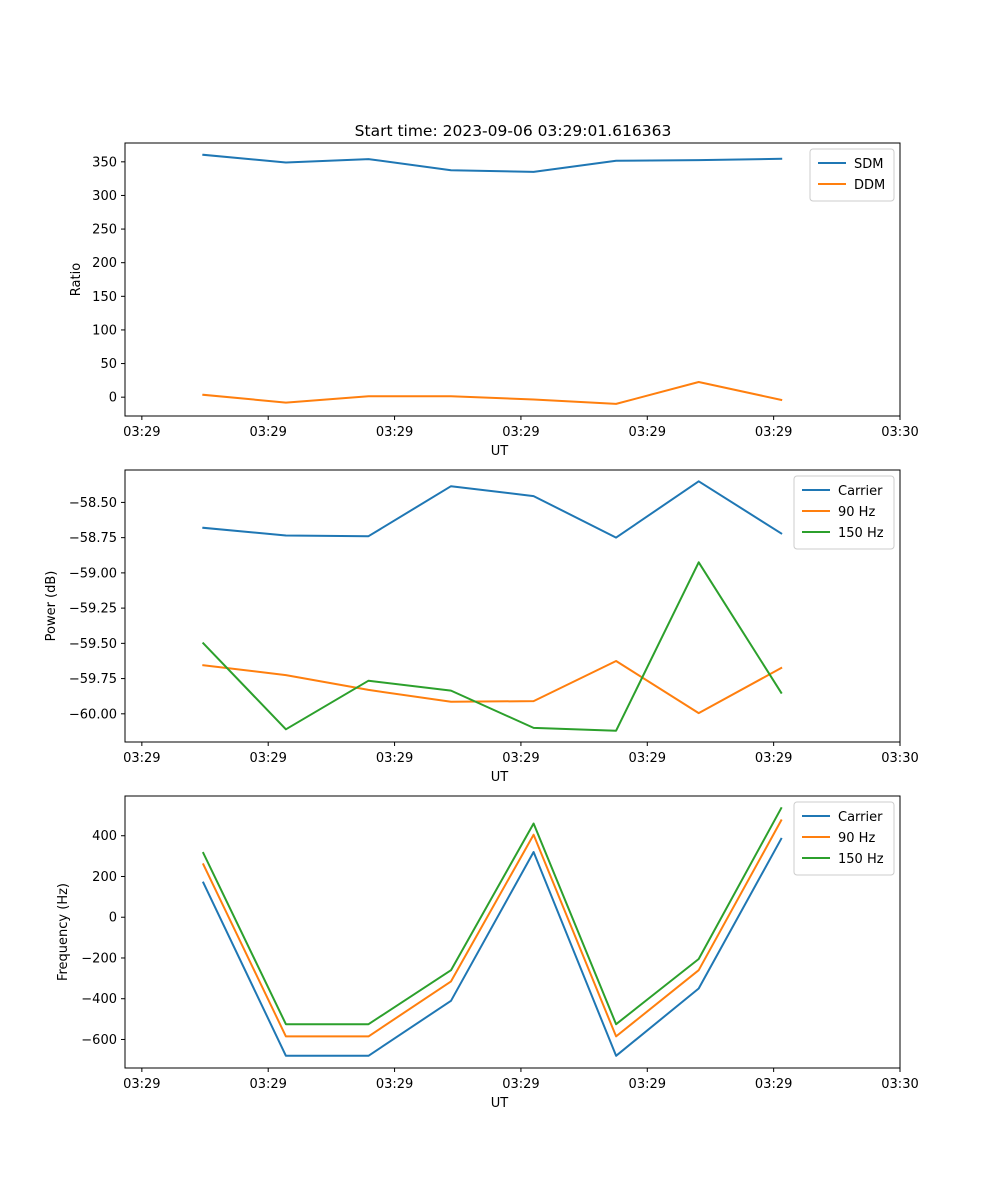 This screenshot has width=1000, height=1200. I want to click on legend-label: SDM, so click(868, 164).